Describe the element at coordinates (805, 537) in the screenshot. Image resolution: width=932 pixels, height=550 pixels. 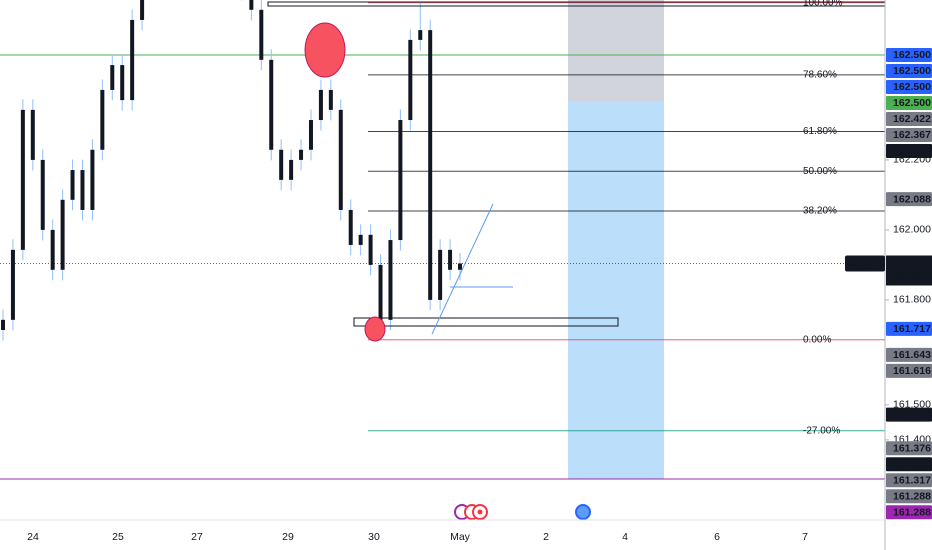
I see `x-tick-label: 7` at that location.